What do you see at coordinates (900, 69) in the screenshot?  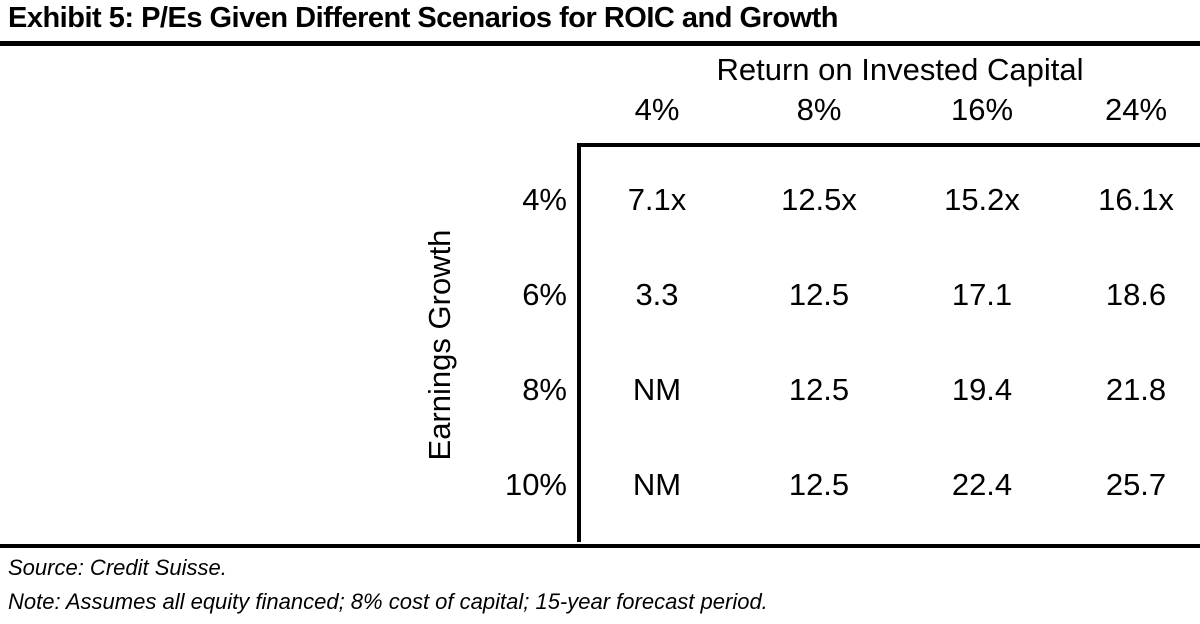 I see `column-group-label: Return on Invested Capital` at bounding box center [900, 69].